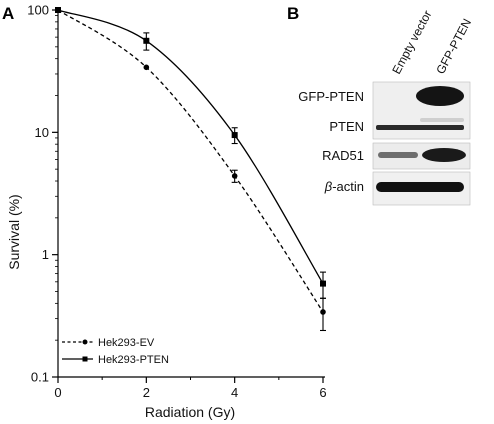 The image size is (494, 424). I want to click on lane-label-empty-vector: Empty vector, so click(411, 42).